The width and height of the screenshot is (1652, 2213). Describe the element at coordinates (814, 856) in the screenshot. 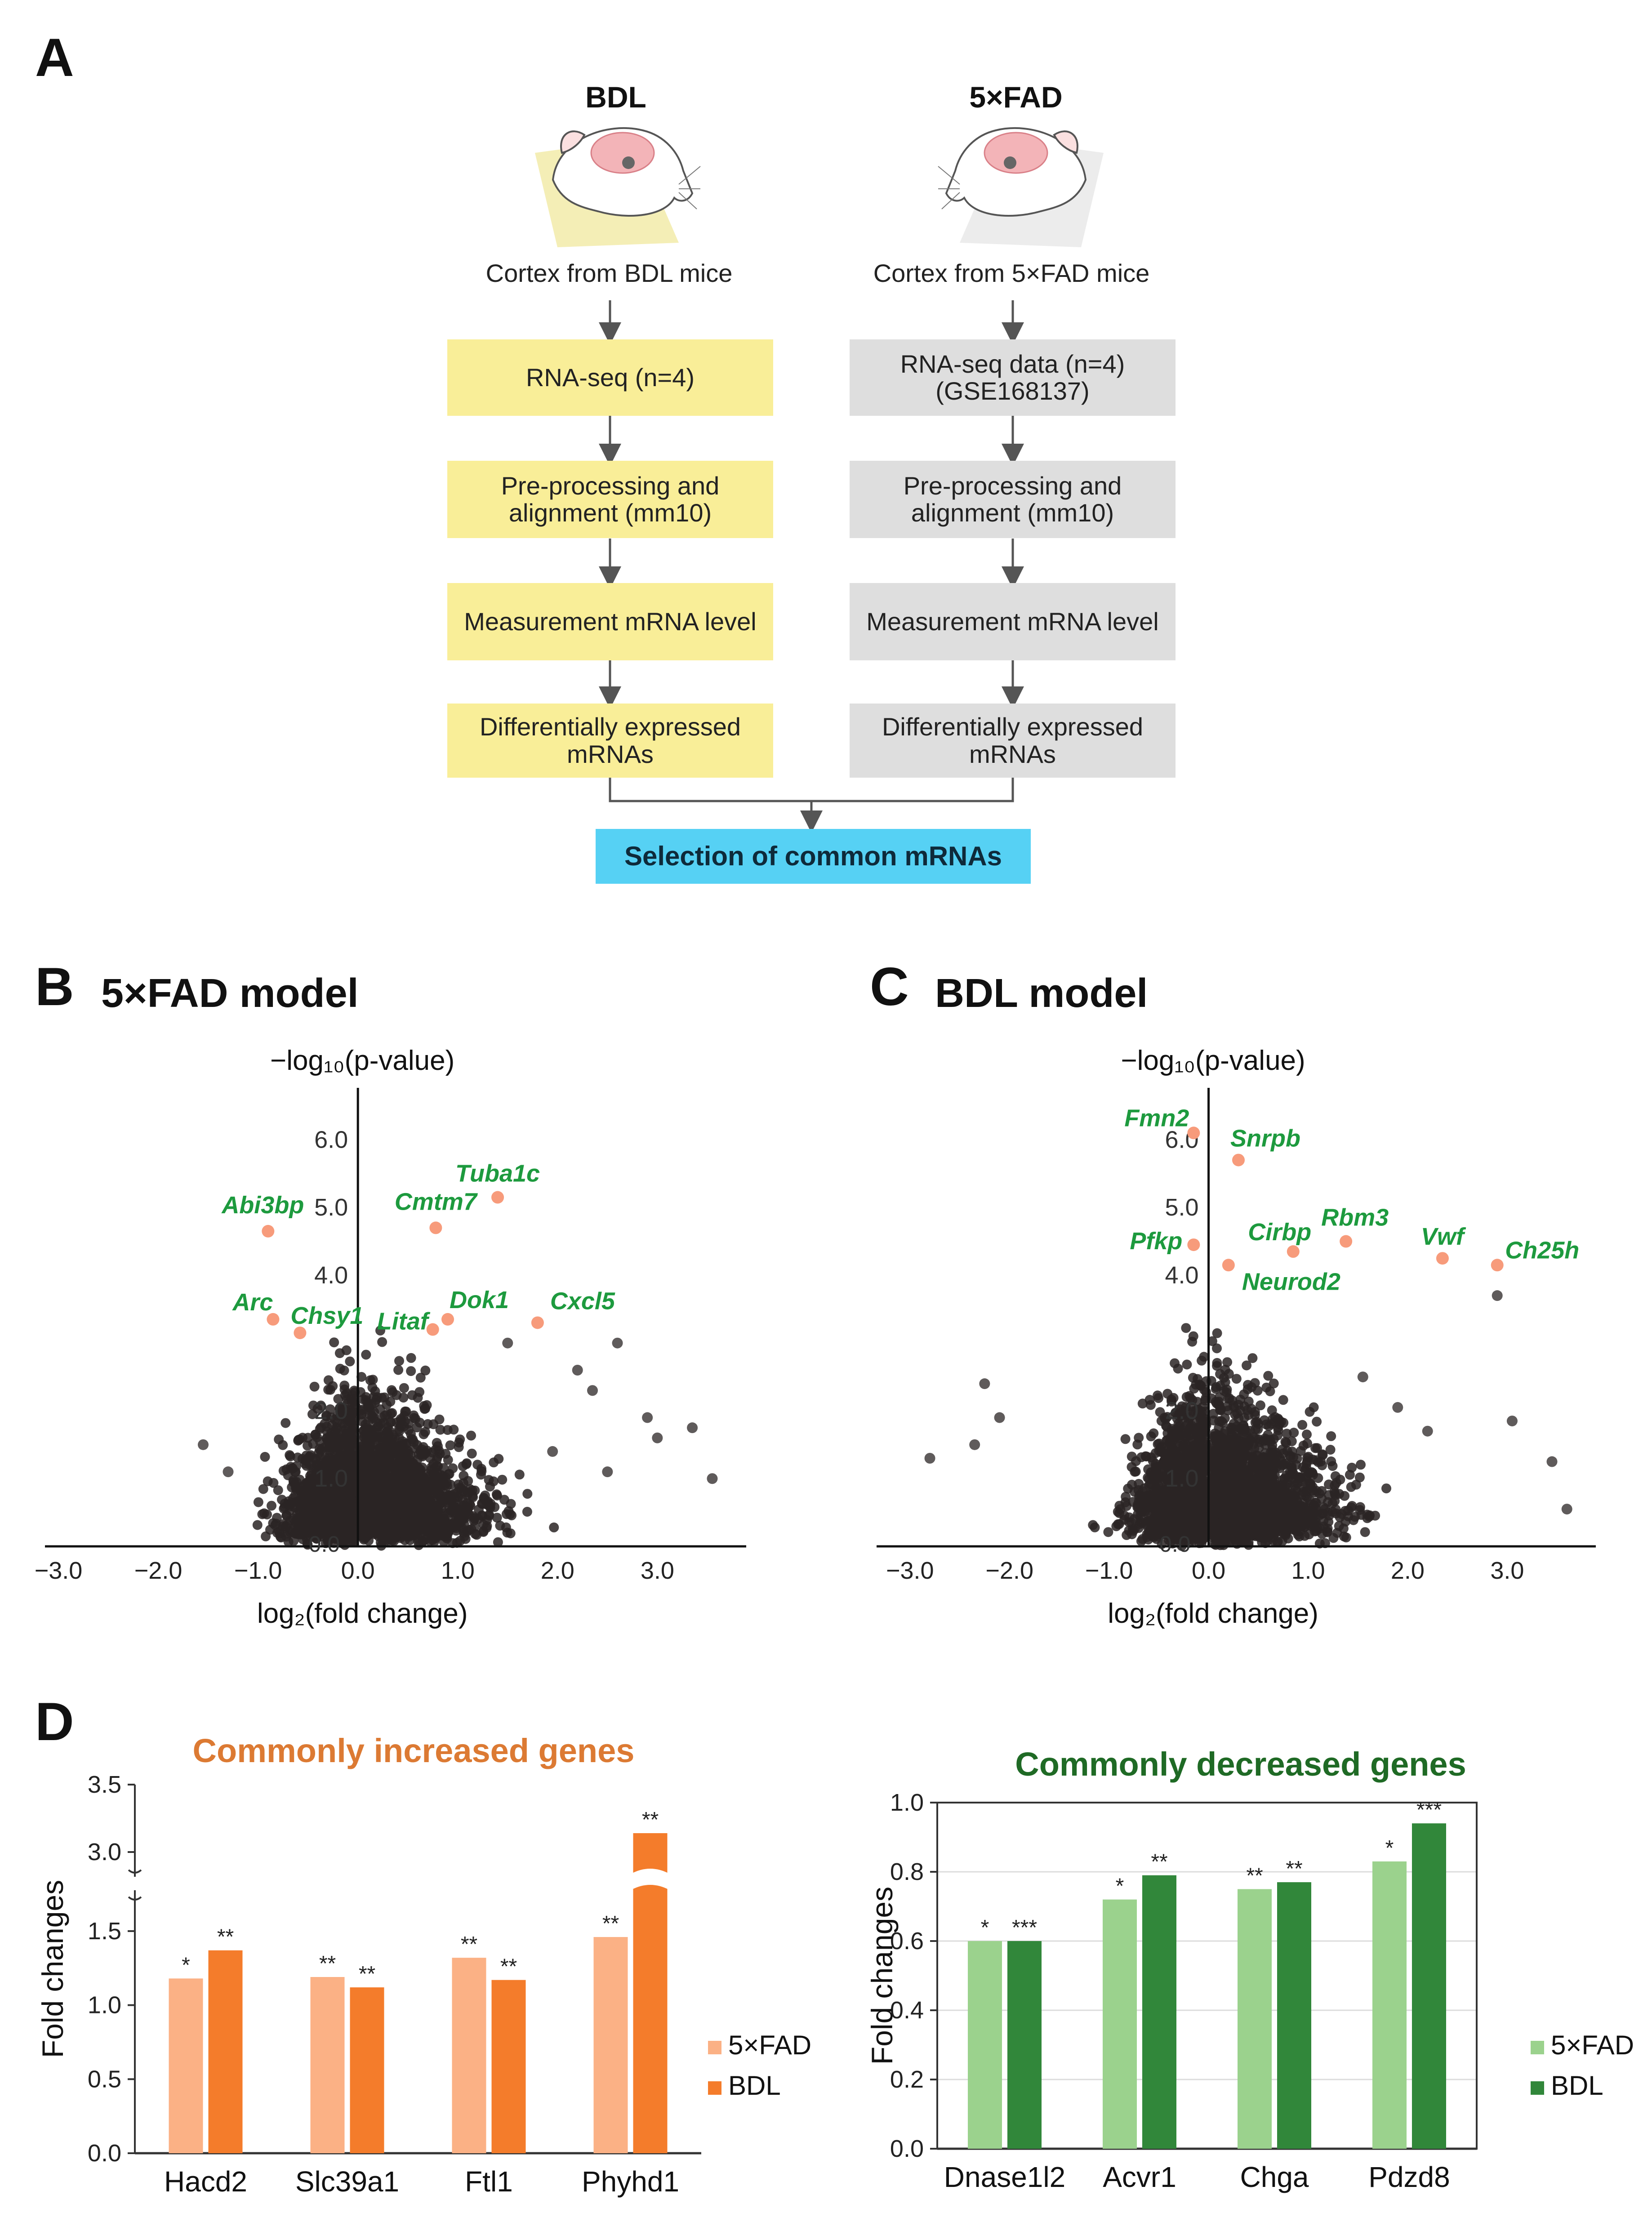

I see `final-selection-box: Selection of common mRNAs` at that location.